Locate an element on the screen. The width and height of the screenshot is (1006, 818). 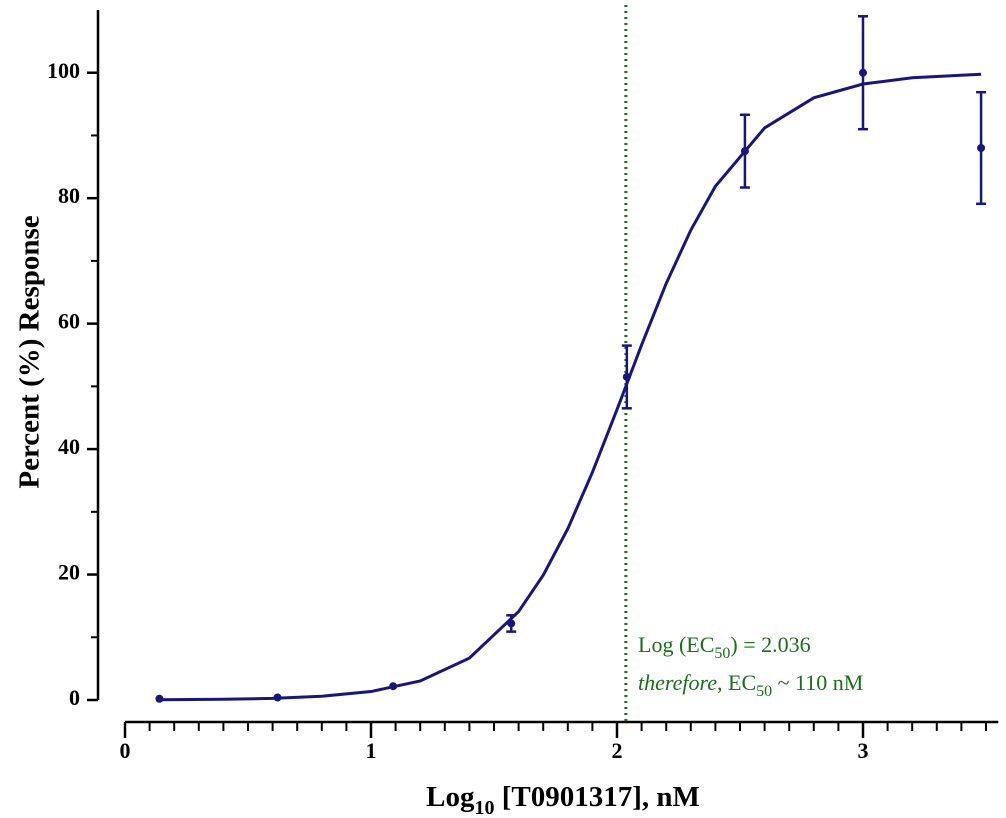
annotation-part: therefore is located at coordinates (677, 682).